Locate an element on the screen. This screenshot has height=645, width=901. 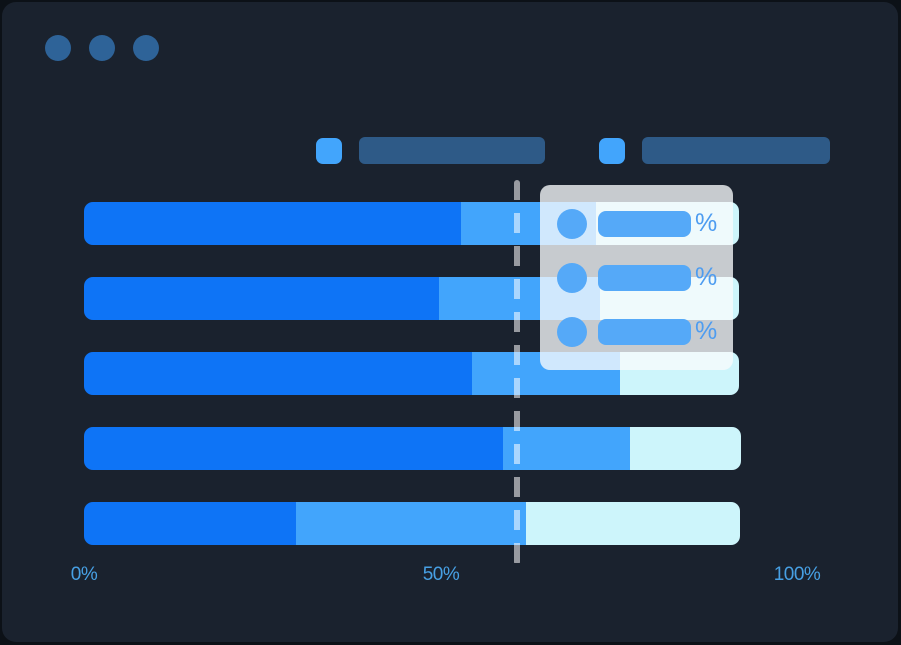
x-axis-tick-100%: 100% is located at coordinates (797, 574).